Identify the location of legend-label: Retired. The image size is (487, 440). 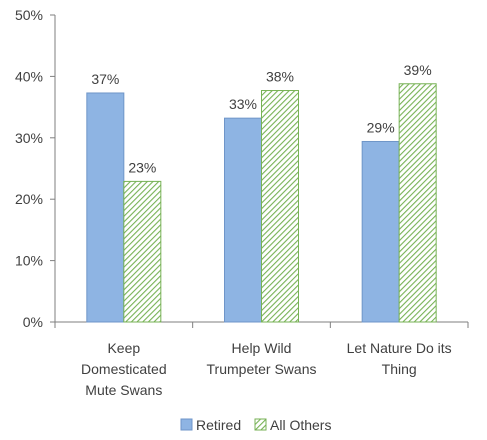
(218, 425).